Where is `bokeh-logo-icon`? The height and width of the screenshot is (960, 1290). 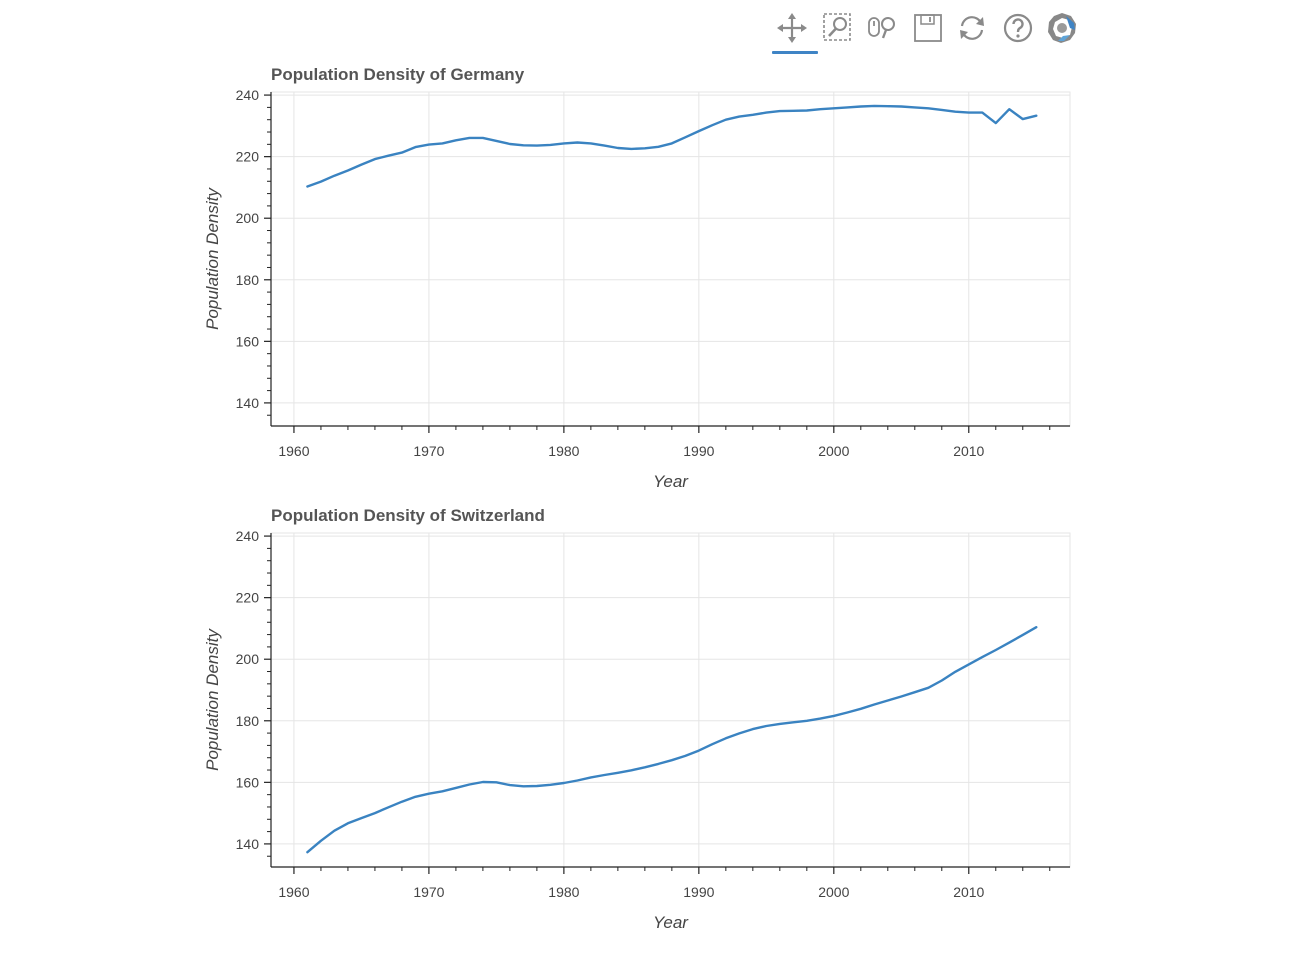
bokeh-logo-icon is located at coordinates (1062, 28).